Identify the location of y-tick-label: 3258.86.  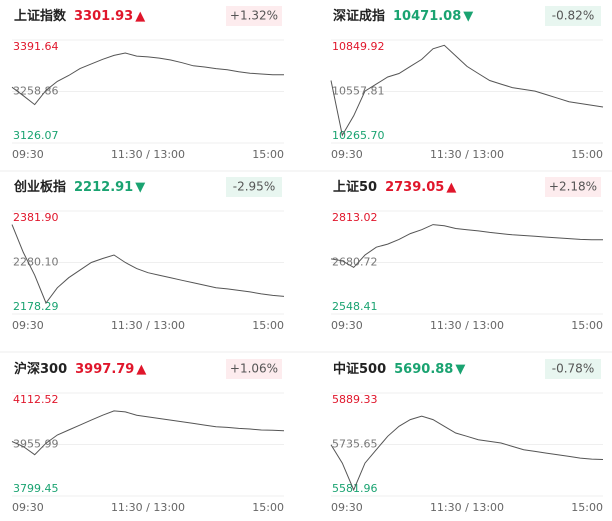
(36, 90).